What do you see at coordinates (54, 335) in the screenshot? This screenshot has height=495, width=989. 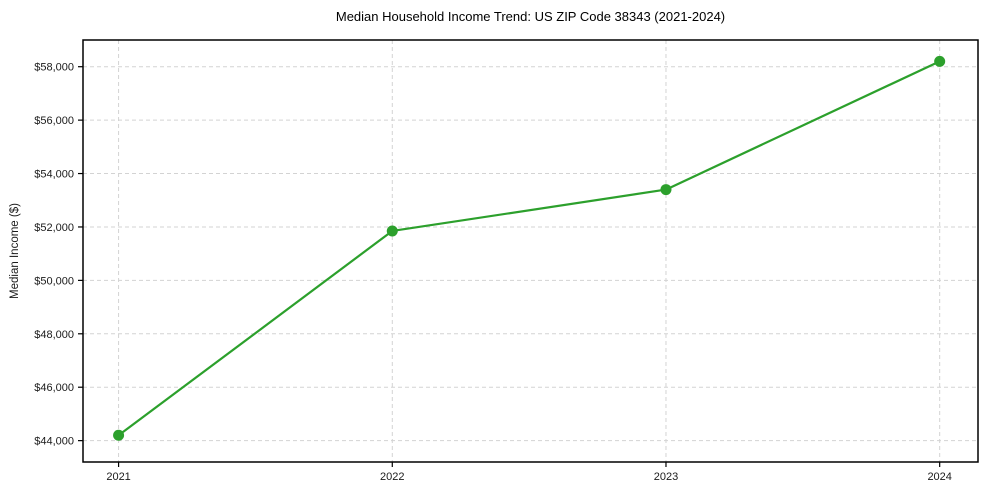 I see `y-tick-label: $48,000` at bounding box center [54, 335].